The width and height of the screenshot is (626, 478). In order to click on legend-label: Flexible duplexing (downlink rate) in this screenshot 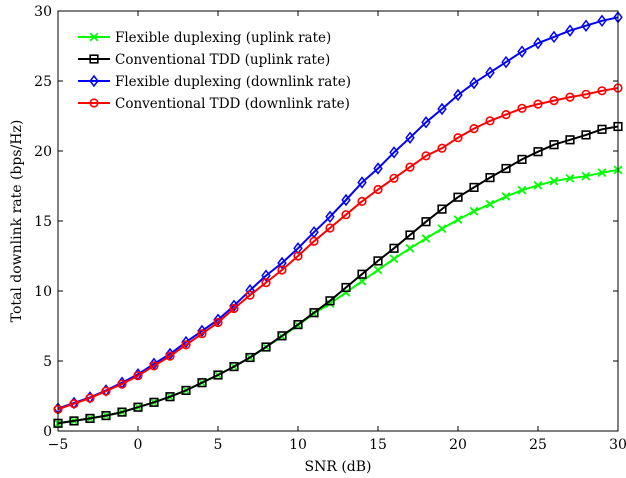, I will do `click(233, 82)`.